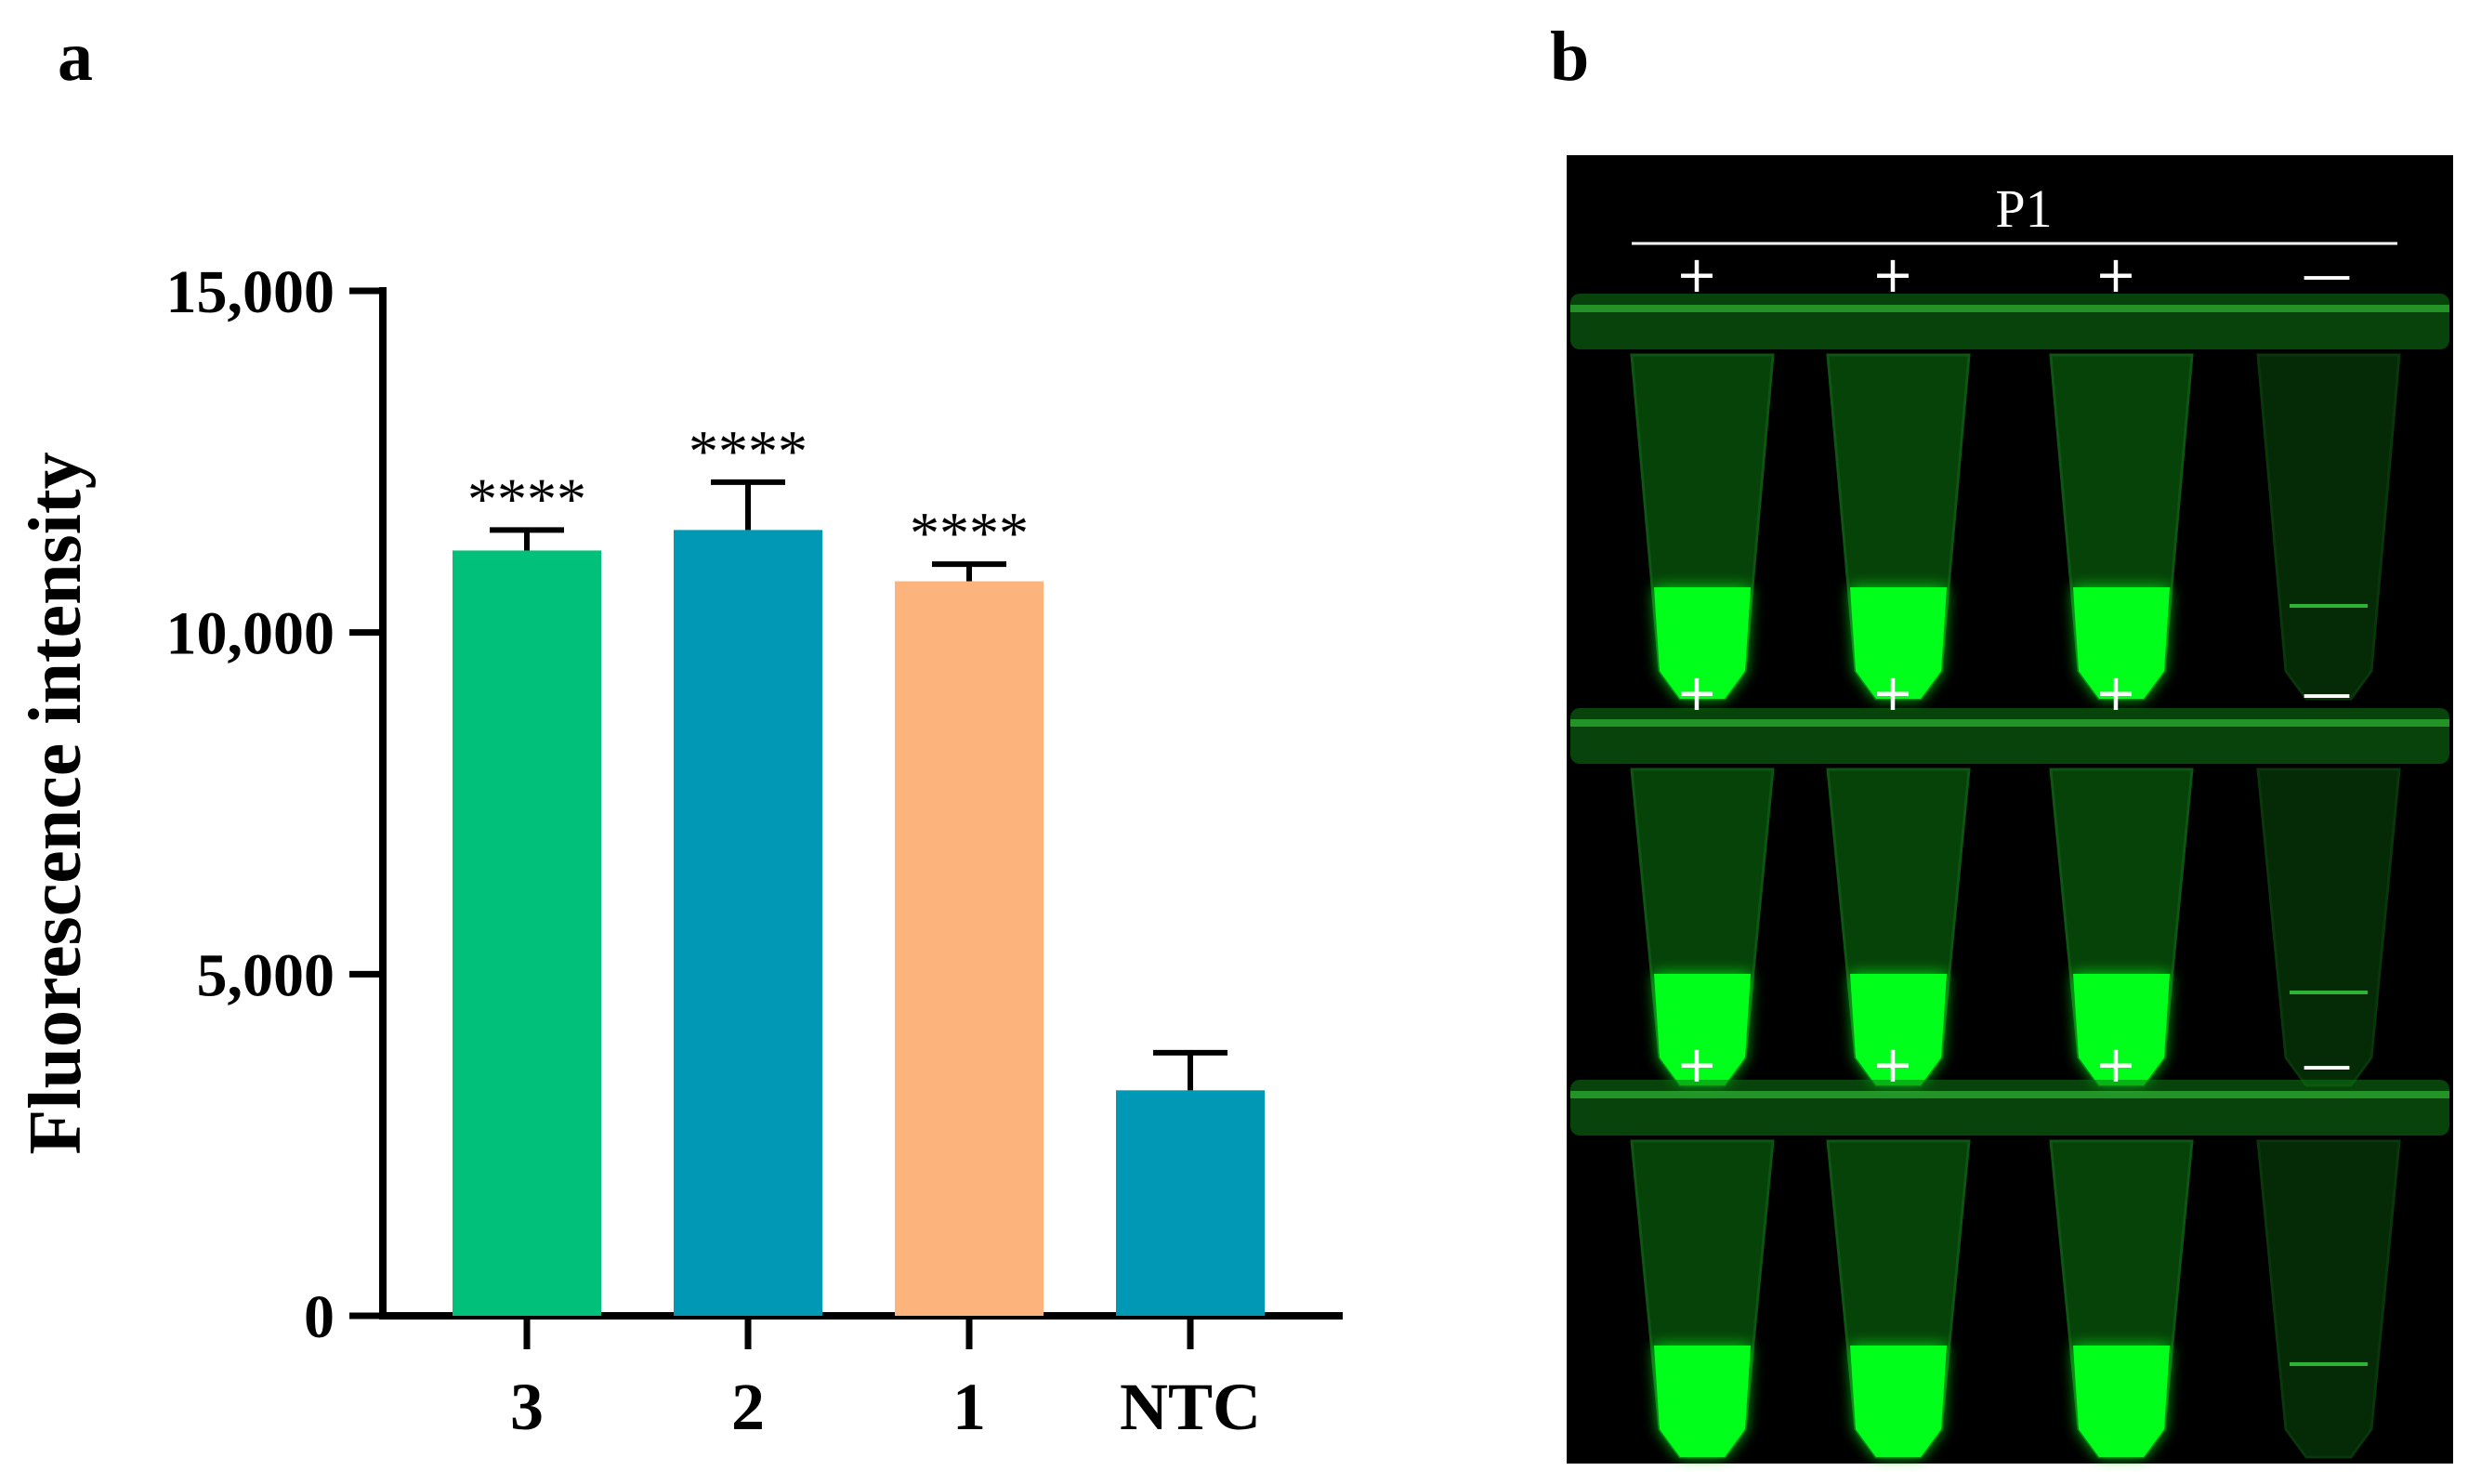 The image size is (2468, 1484). I want to click on y-tick-label: 15,000, so click(251, 292).